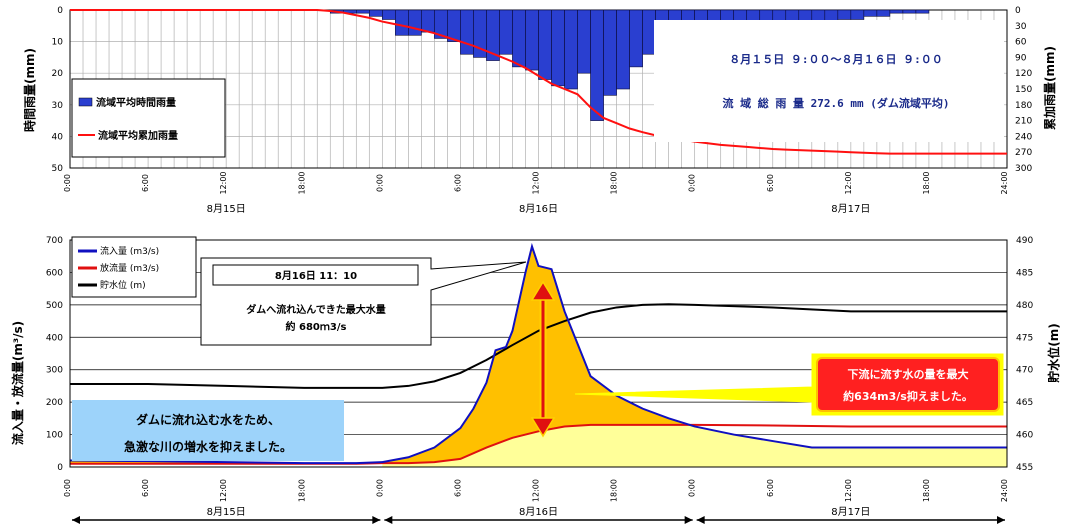 The width and height of the screenshot is (1069, 529). I want to click on peak-time: 8月16日 11：10, so click(316, 276).